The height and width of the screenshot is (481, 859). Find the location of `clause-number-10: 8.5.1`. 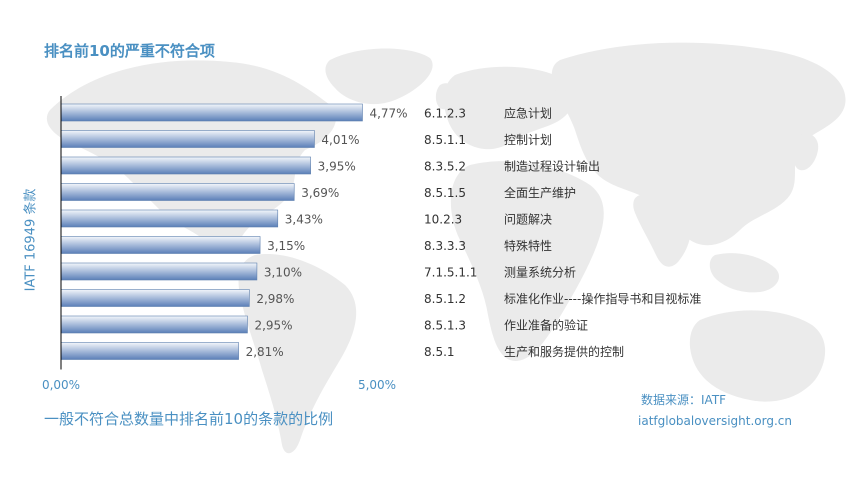

clause-number-10: 8.5.1 is located at coordinates (439, 352).